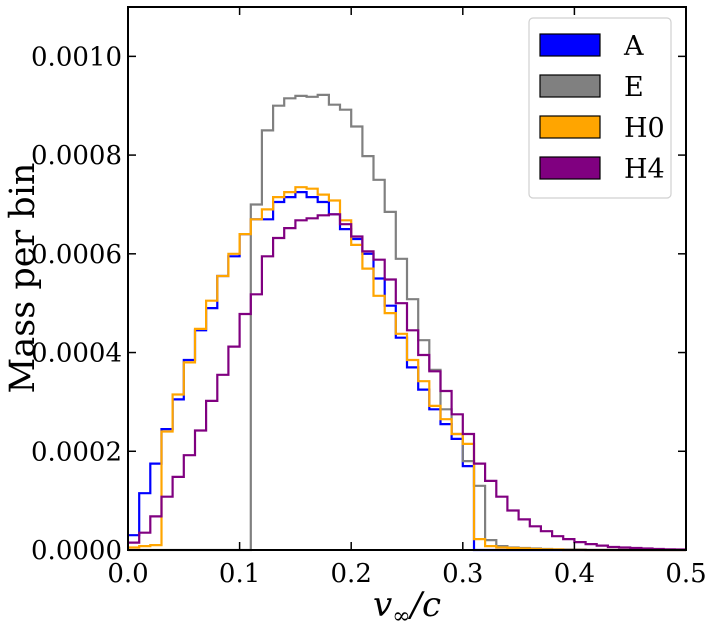 Image resolution: width=710 pixels, height=632 pixels. I want to click on legend: AE H0 H4, so click(600, 108).